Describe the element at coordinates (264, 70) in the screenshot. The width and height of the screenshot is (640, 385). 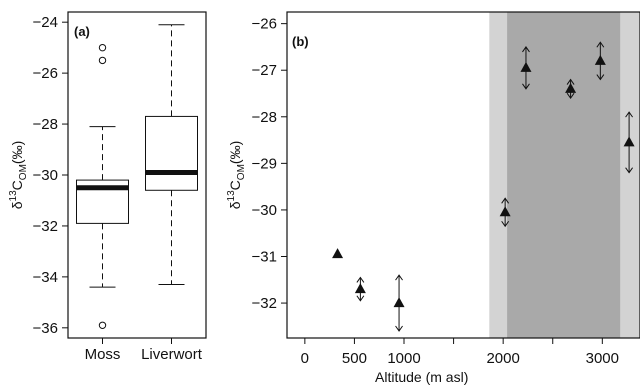
I see `y-tick-label: −27` at that location.